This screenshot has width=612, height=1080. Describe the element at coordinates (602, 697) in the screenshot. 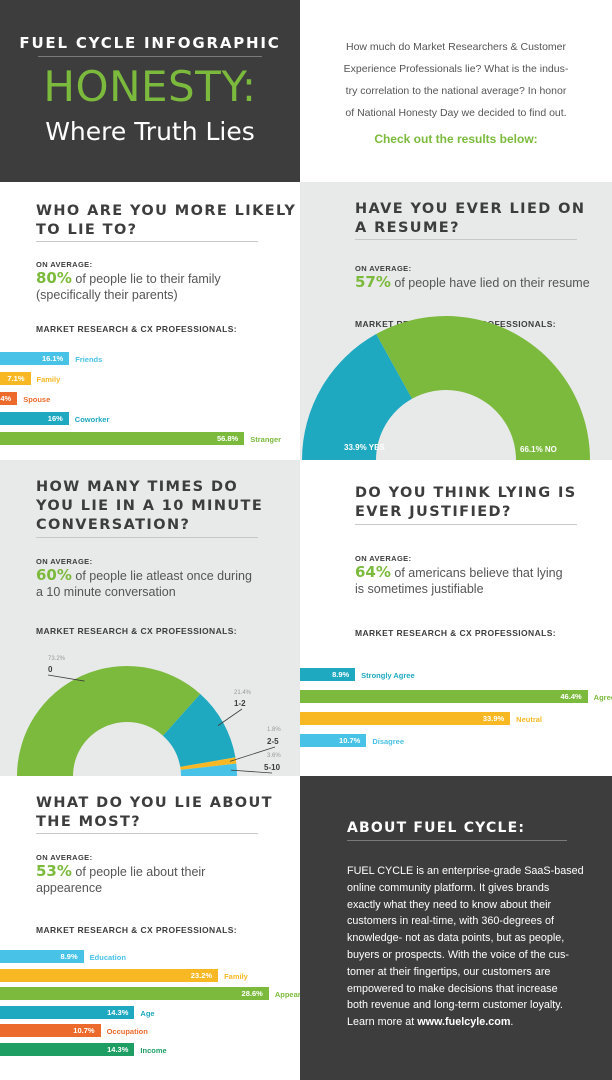

I see `bar-category-label: Agree` at that location.